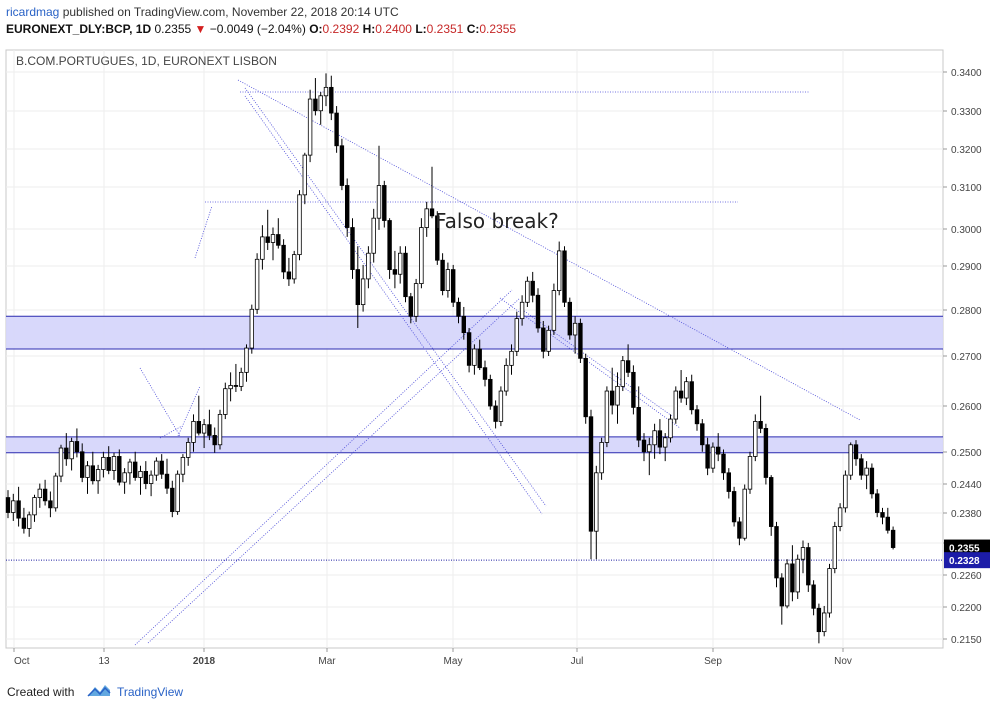 This screenshot has height=709, width=996. Describe the element at coordinates (473, 29) in the screenshot. I see `close-label: C:` at that location.